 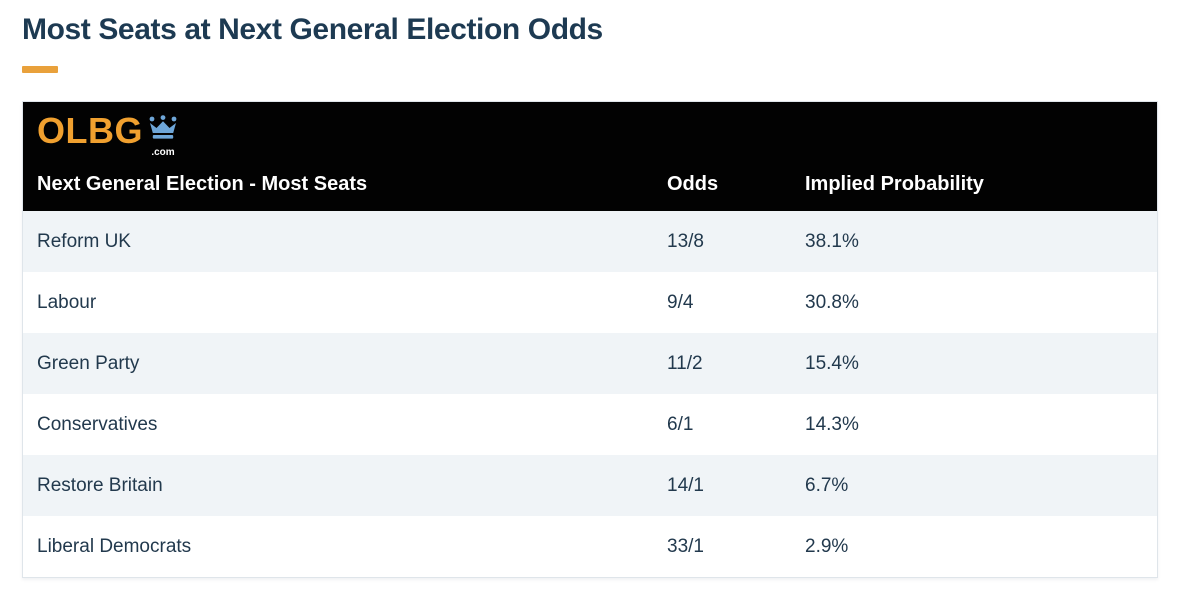 What do you see at coordinates (832, 241) in the screenshot?
I see `implied-probability-value: 38.1%` at bounding box center [832, 241].